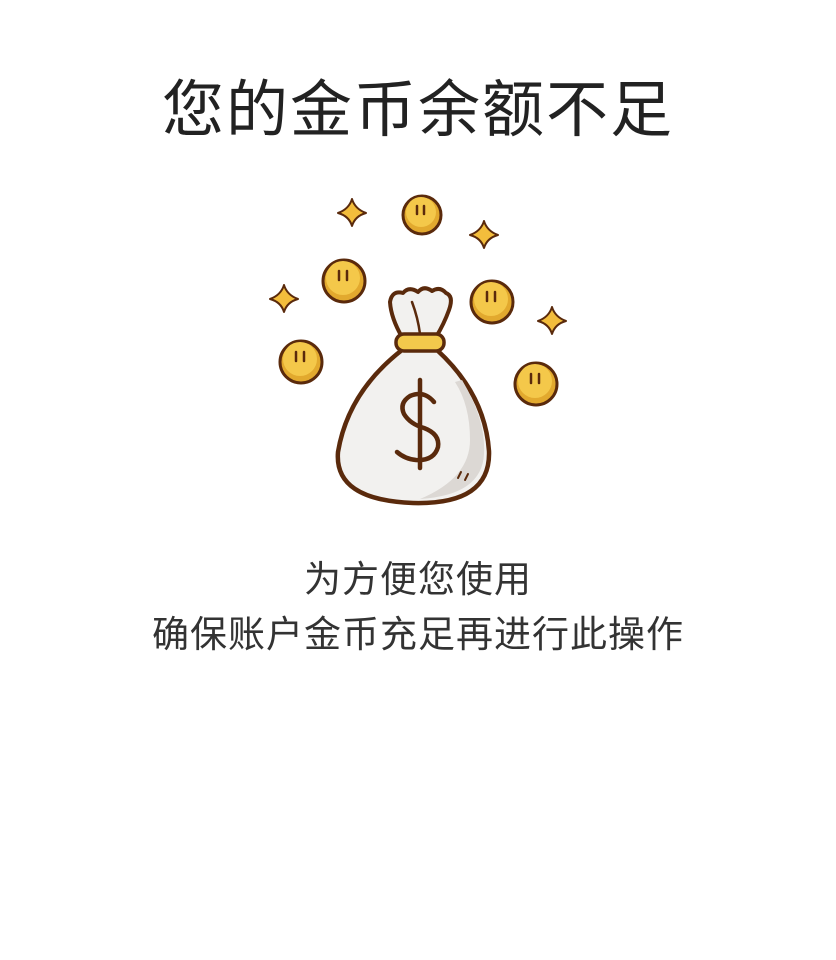 This screenshot has height=960, width=836. I want to click on page-title: 您的金币余额不足, so click(417, 109).